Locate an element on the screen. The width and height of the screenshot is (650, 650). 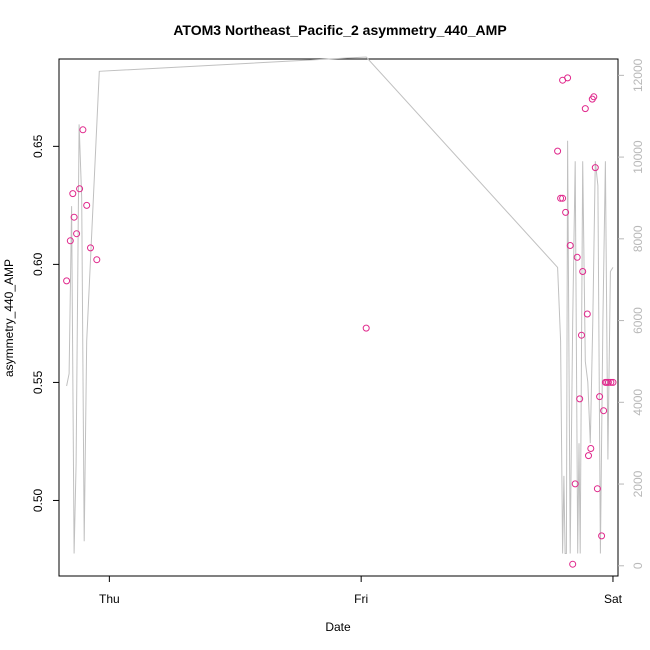
y-tick-label: 0.65 is located at coordinates (38, 146).